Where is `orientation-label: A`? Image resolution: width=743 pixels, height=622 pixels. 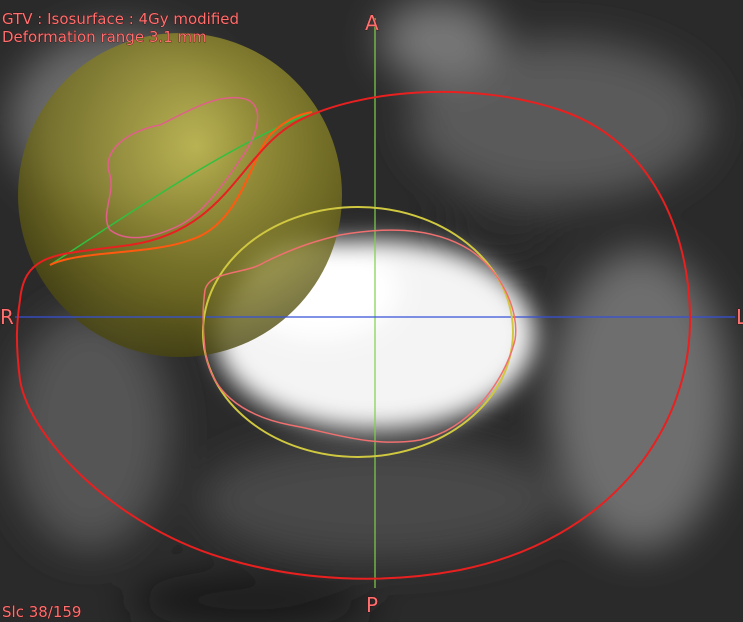 orientation-label: A is located at coordinates (372, 23).